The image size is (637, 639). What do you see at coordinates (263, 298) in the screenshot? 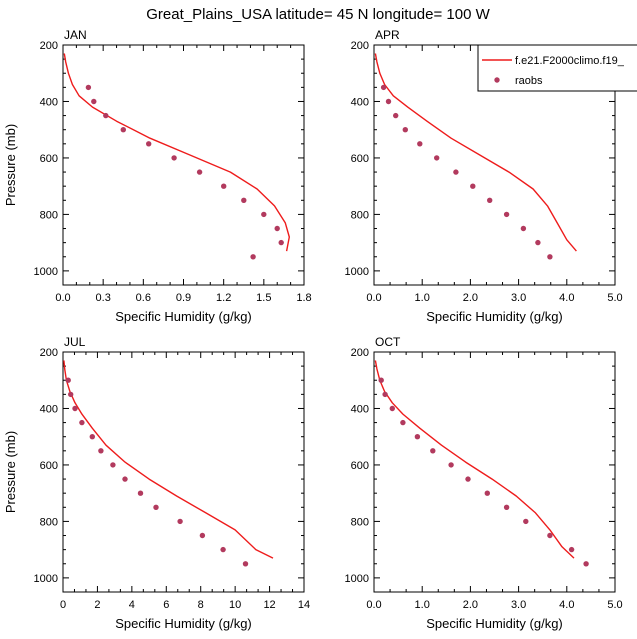
I see `x-tick-label-jan: 1.5` at bounding box center [263, 298].